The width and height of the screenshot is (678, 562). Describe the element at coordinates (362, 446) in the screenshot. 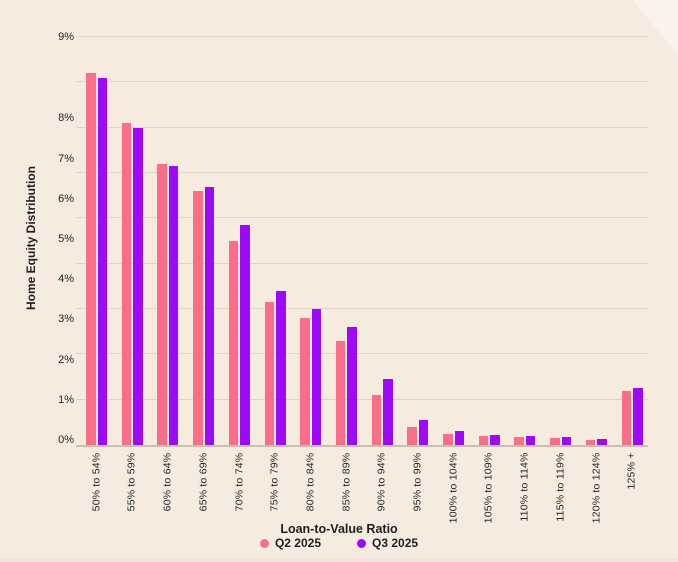

I see `x-axis-line` at that location.